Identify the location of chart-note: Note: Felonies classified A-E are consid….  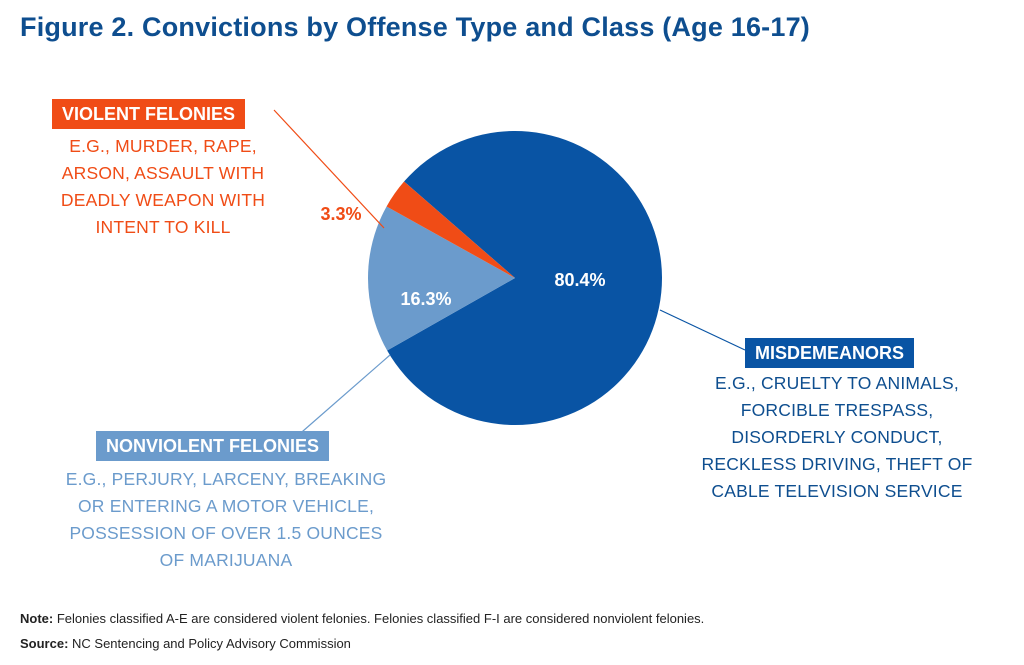
(362, 618).